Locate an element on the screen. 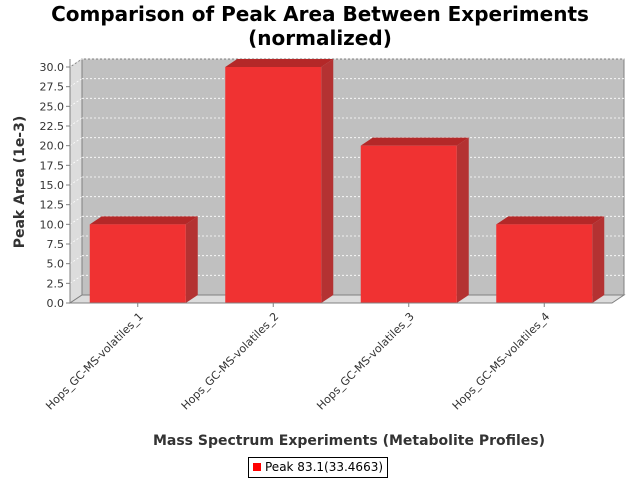 This screenshot has width=640, height=480. y-tick-label: 25.0 is located at coordinates (52, 106).